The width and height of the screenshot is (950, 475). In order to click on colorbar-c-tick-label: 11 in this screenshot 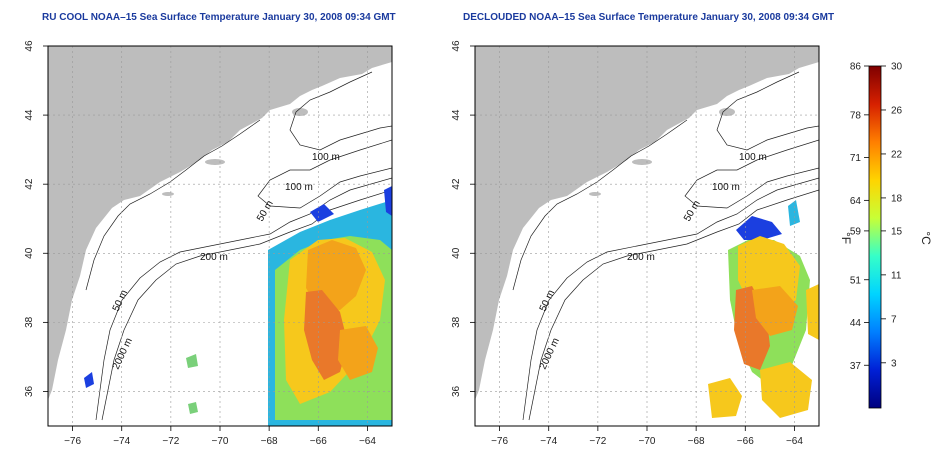, I will do `click(896, 275)`.